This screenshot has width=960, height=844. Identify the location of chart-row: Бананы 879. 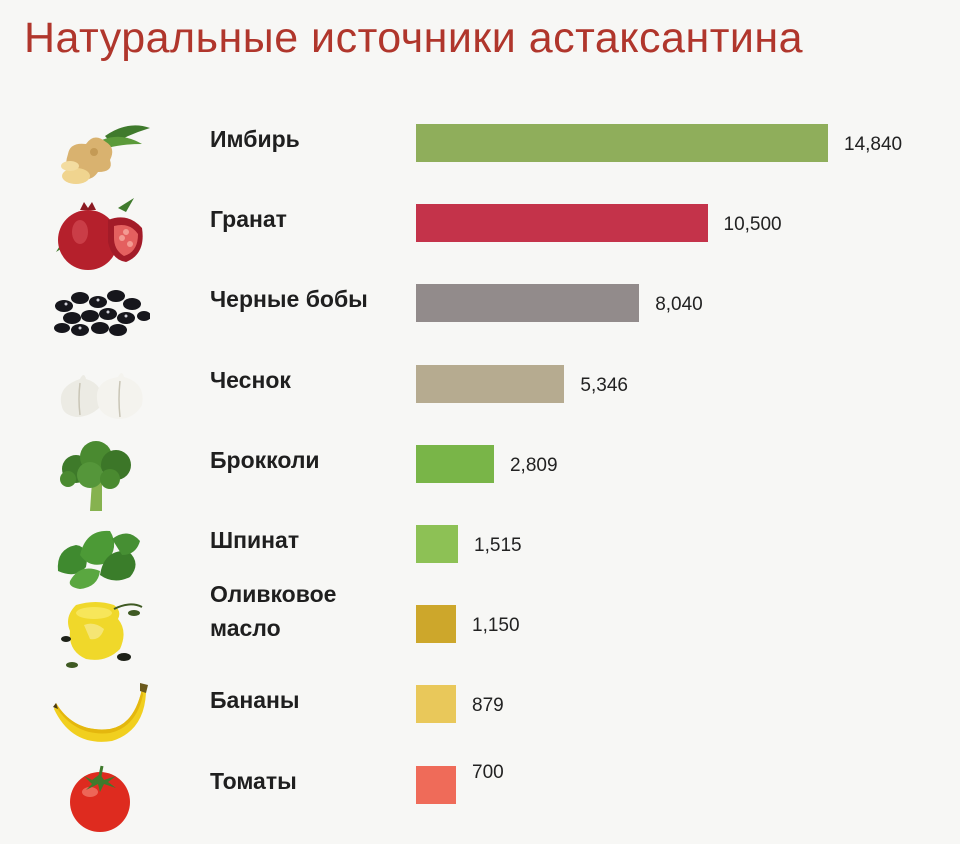
(480, 723).